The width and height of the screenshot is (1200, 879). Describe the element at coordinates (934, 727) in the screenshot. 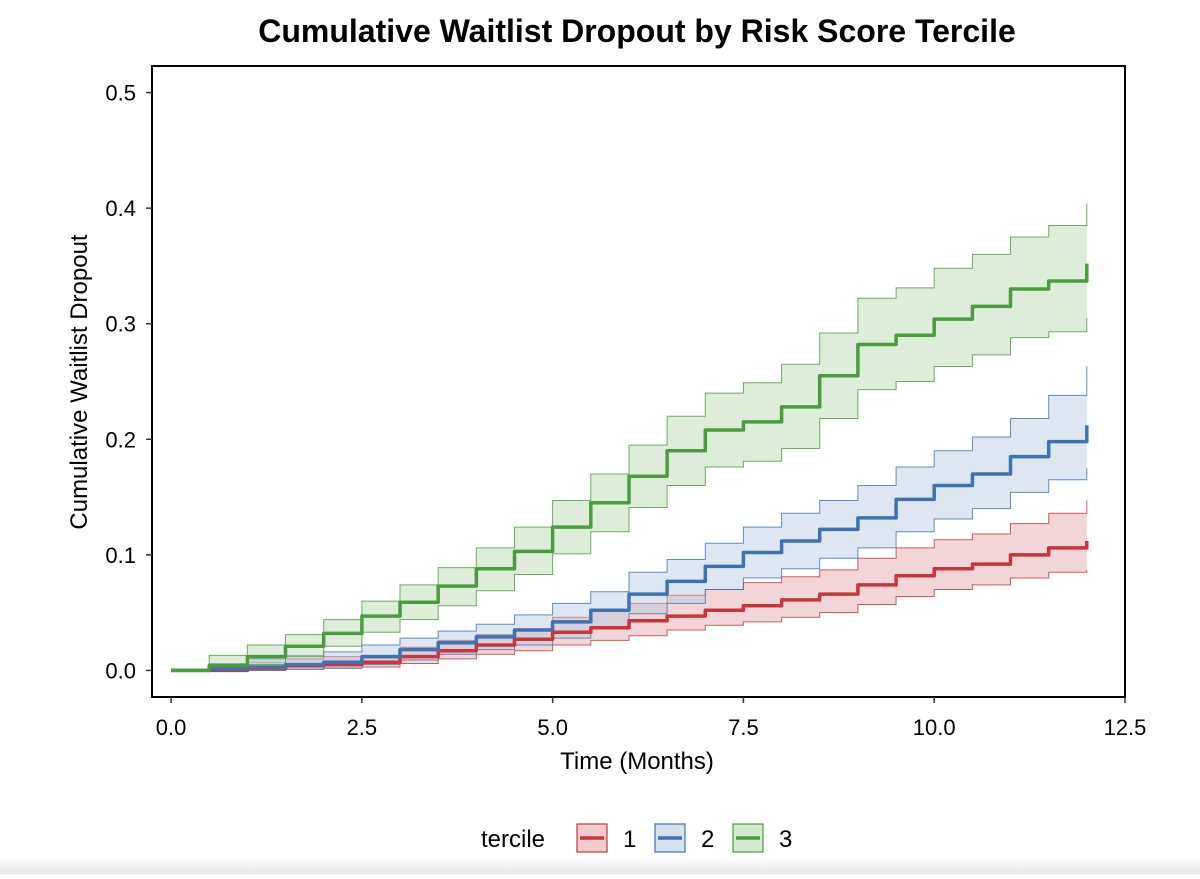

I see `x-tick-label: 10.0` at that location.